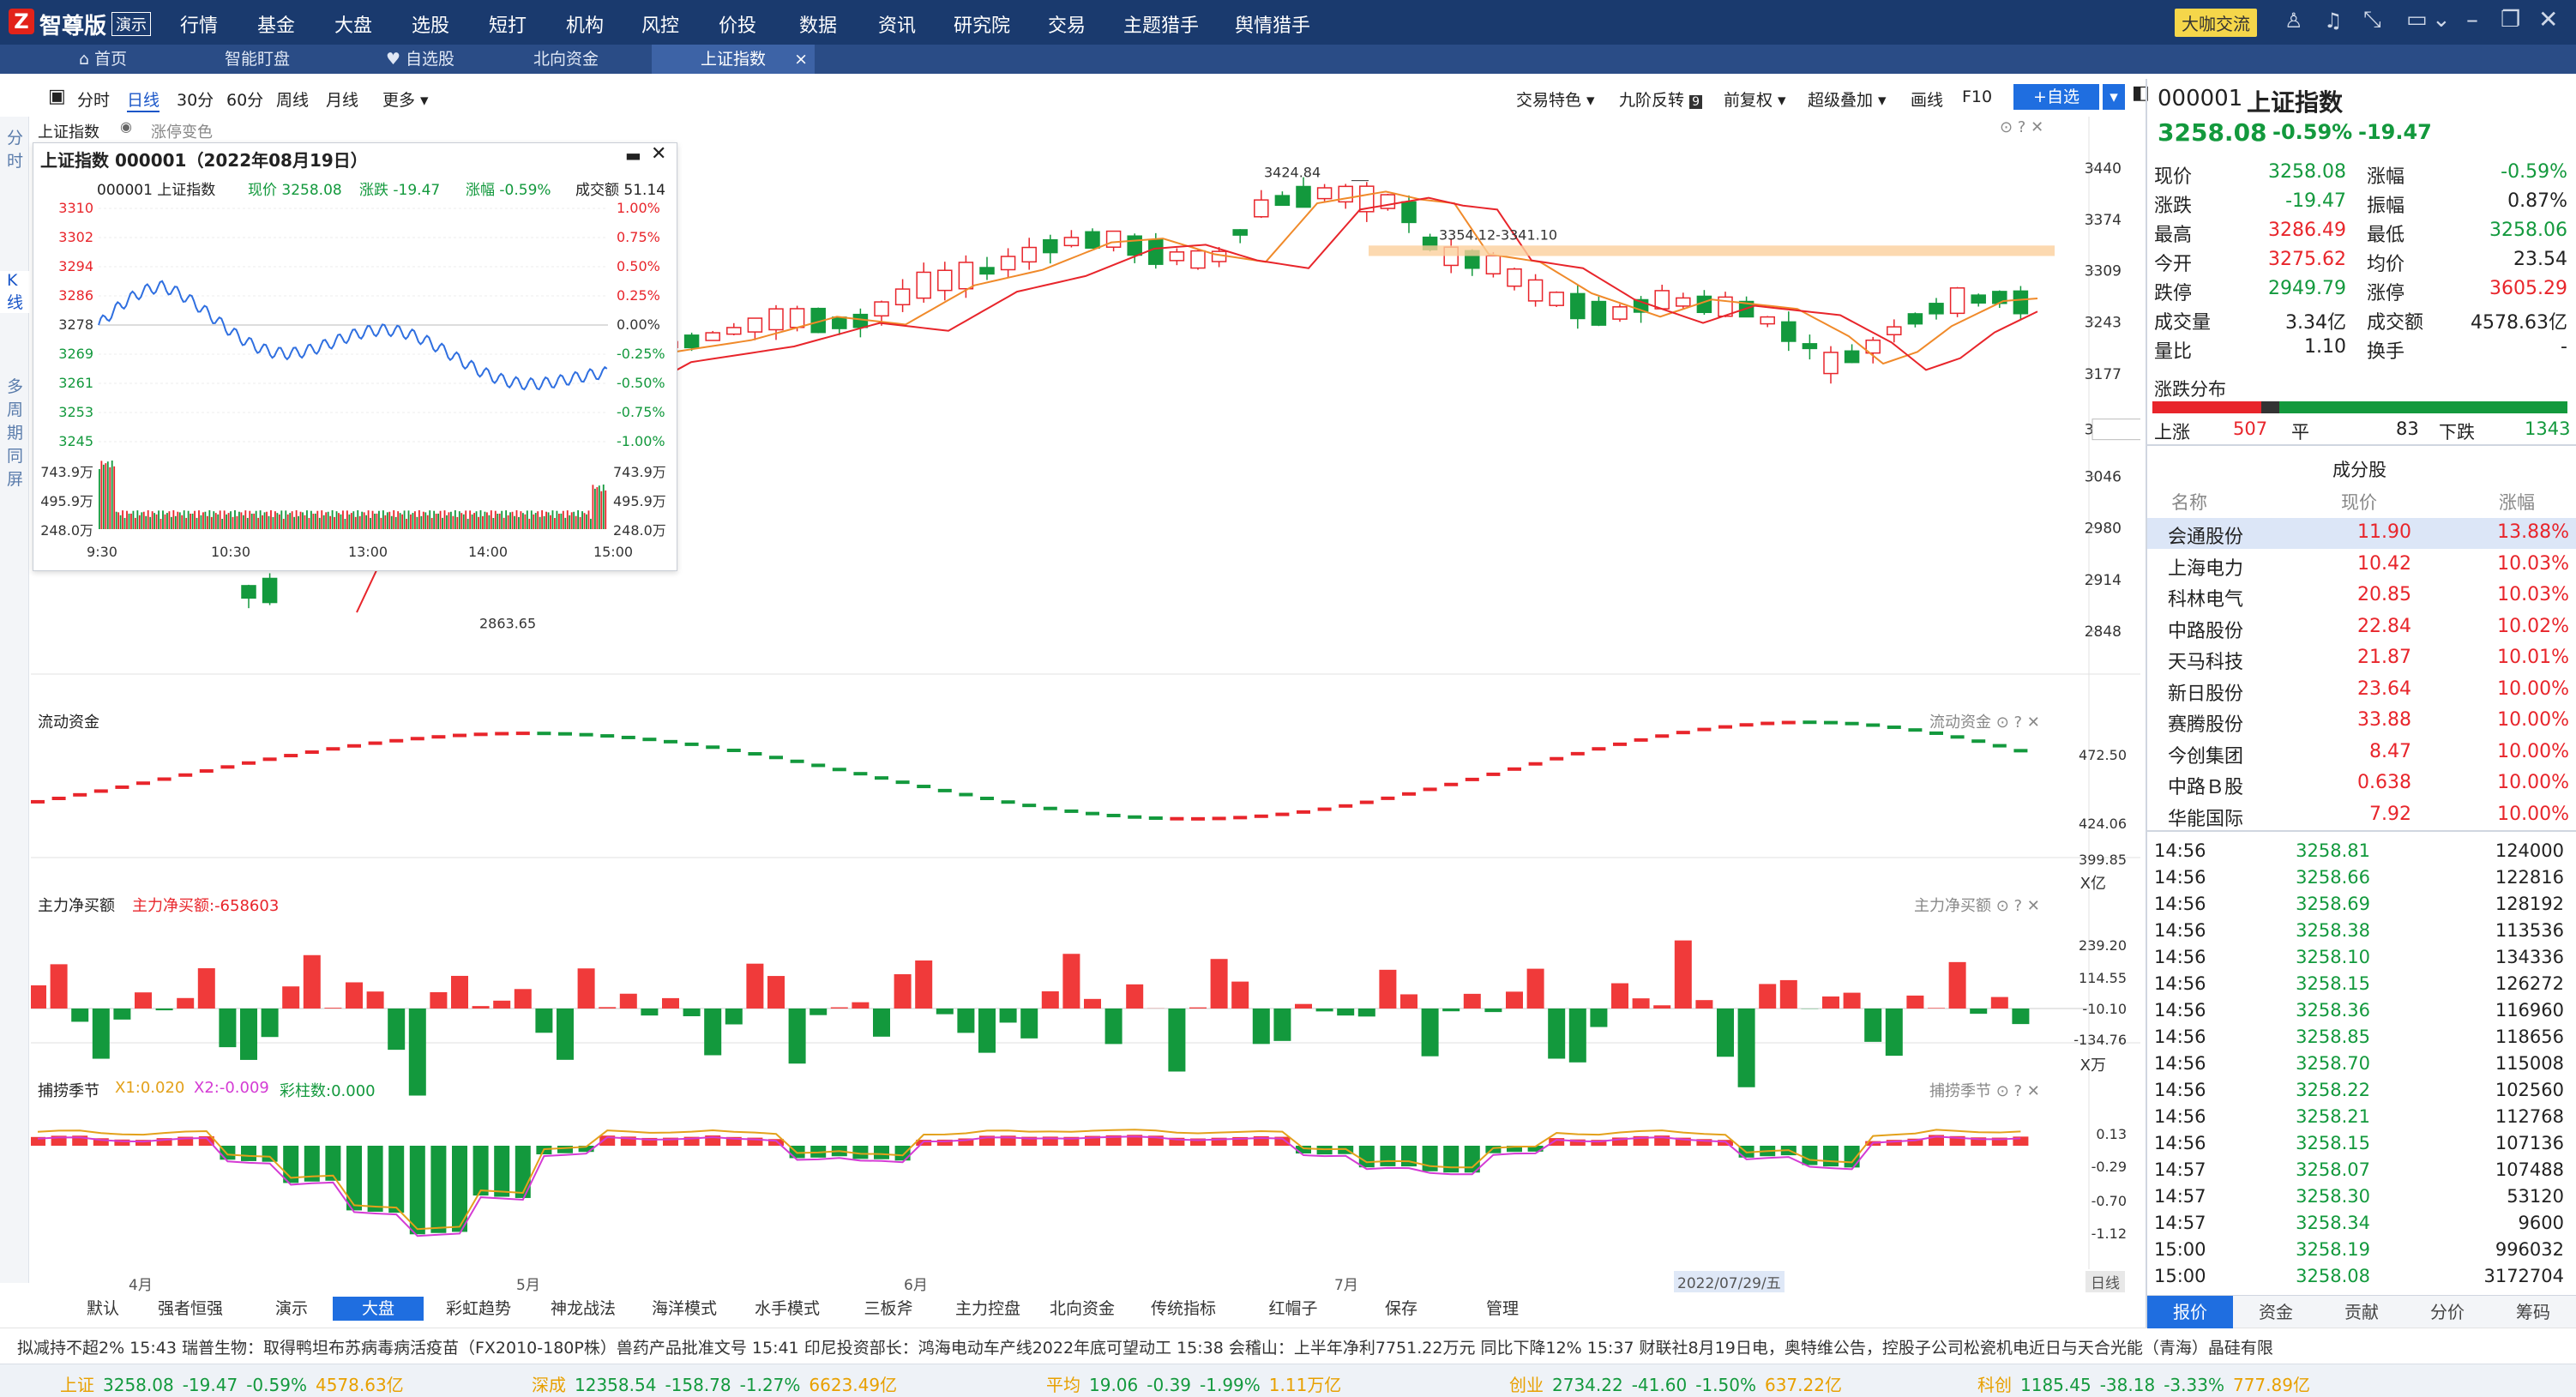  What do you see at coordinates (245, 101) in the screenshot?
I see `period-60m: 60分` at bounding box center [245, 101].